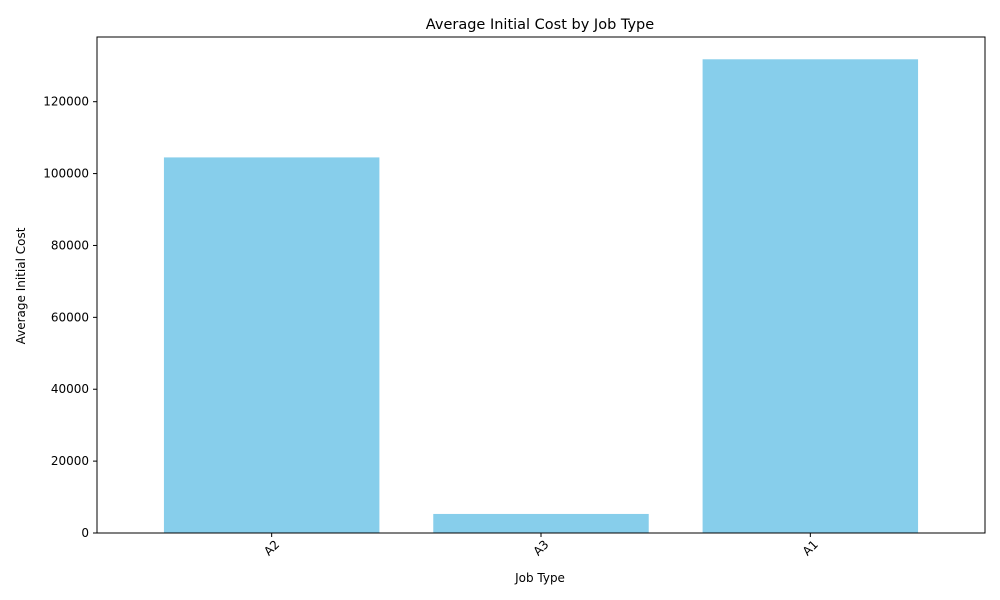 The height and width of the screenshot is (600, 1000). What do you see at coordinates (271, 547) in the screenshot?
I see `x-tick-label-a2: A2` at bounding box center [271, 547].